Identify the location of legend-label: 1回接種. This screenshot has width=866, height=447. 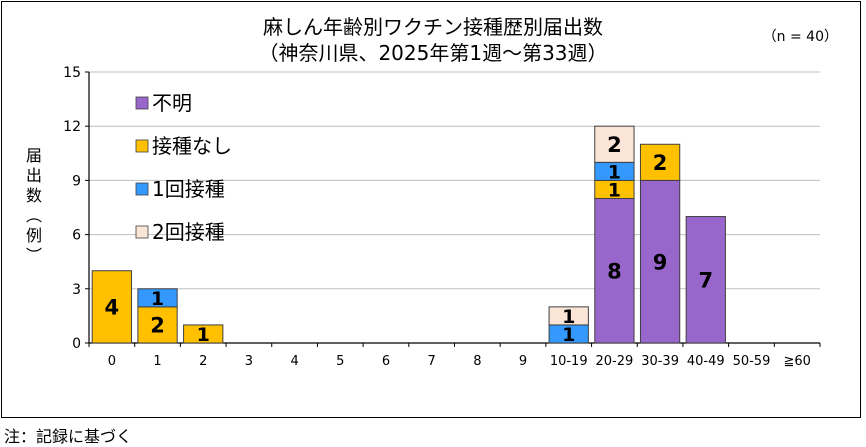
(188, 189).